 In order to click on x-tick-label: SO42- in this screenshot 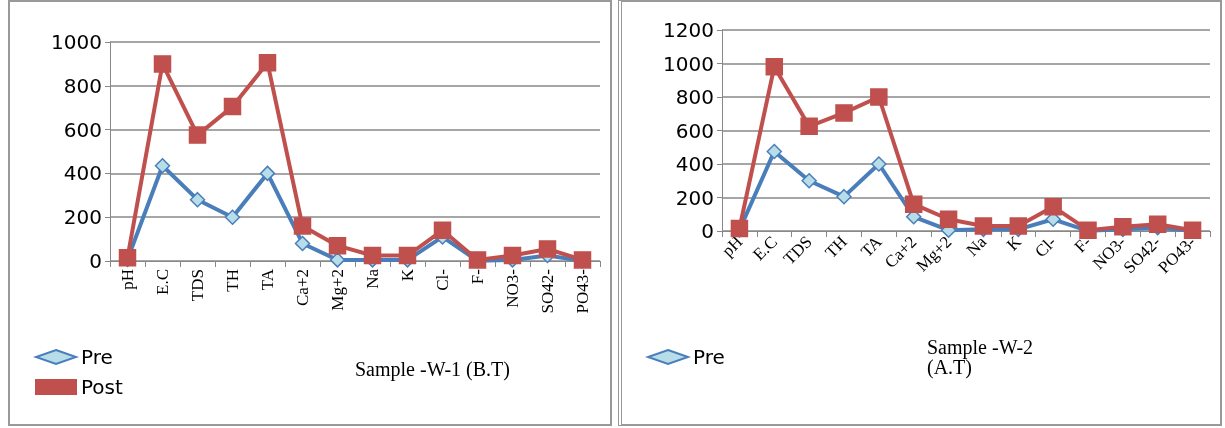, I will do `click(547, 291)`.